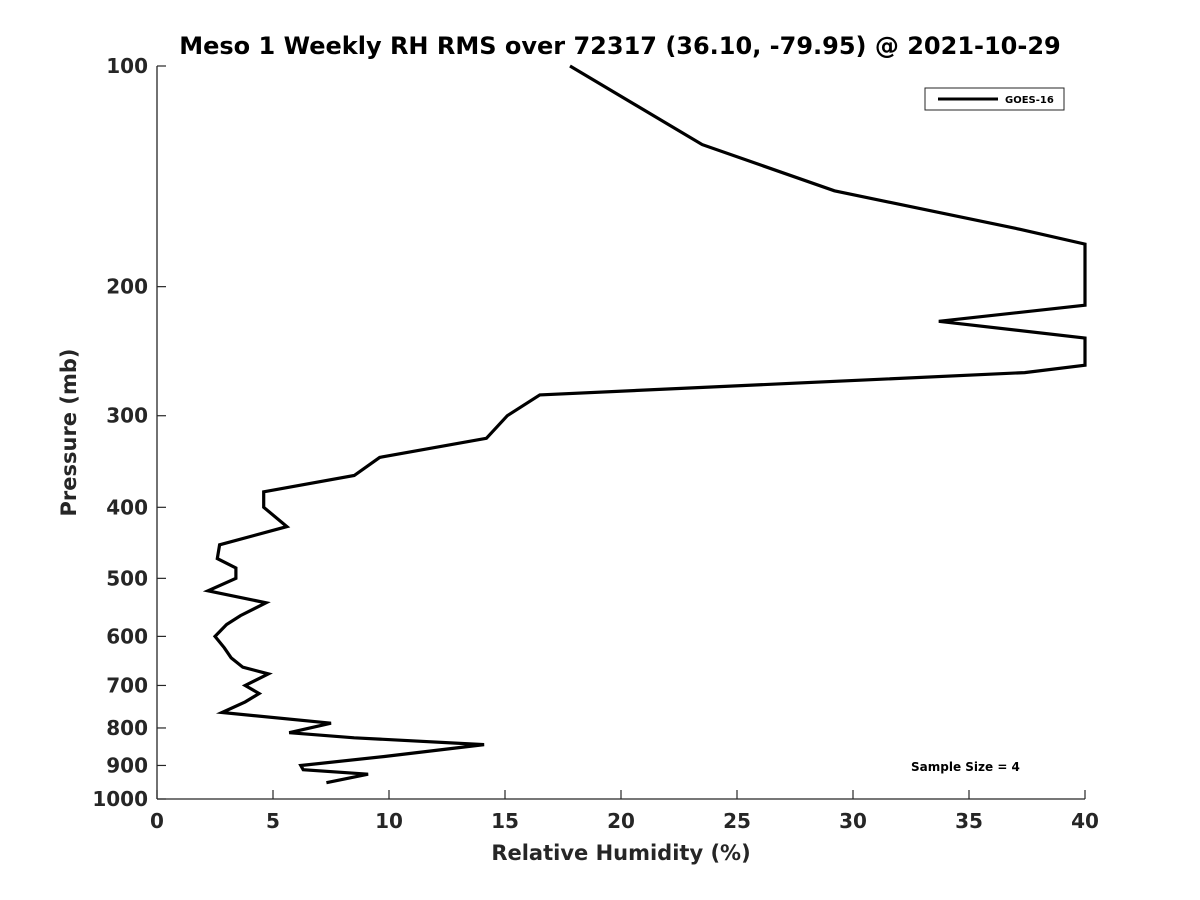 This screenshot has width=1200, height=900. Describe the element at coordinates (965, 767) in the screenshot. I see `sample-size-annotation: Sample Size = 4` at that location.